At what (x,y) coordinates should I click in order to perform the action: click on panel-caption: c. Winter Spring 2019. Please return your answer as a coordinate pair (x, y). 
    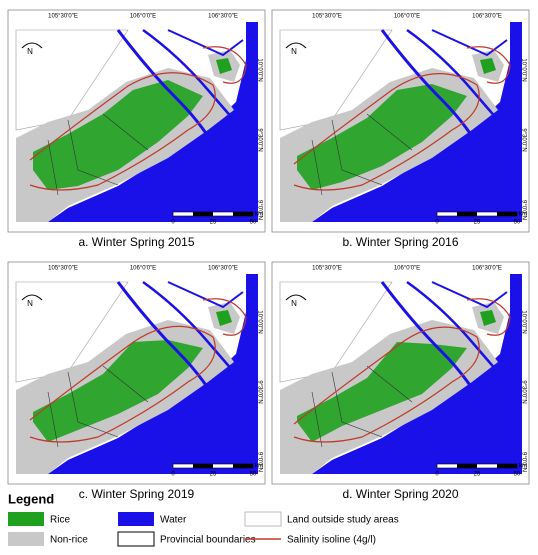
    Looking at the image, I should click on (137, 494).